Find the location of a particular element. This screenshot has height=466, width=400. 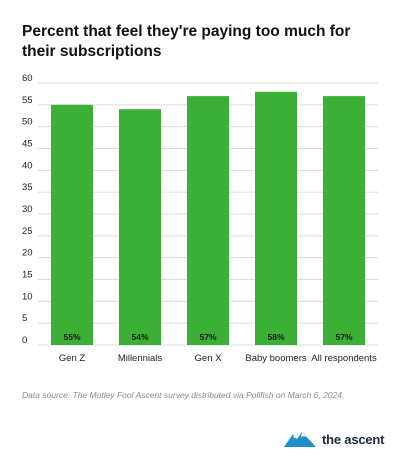

y-tick-label: 30 is located at coordinates (27, 209).